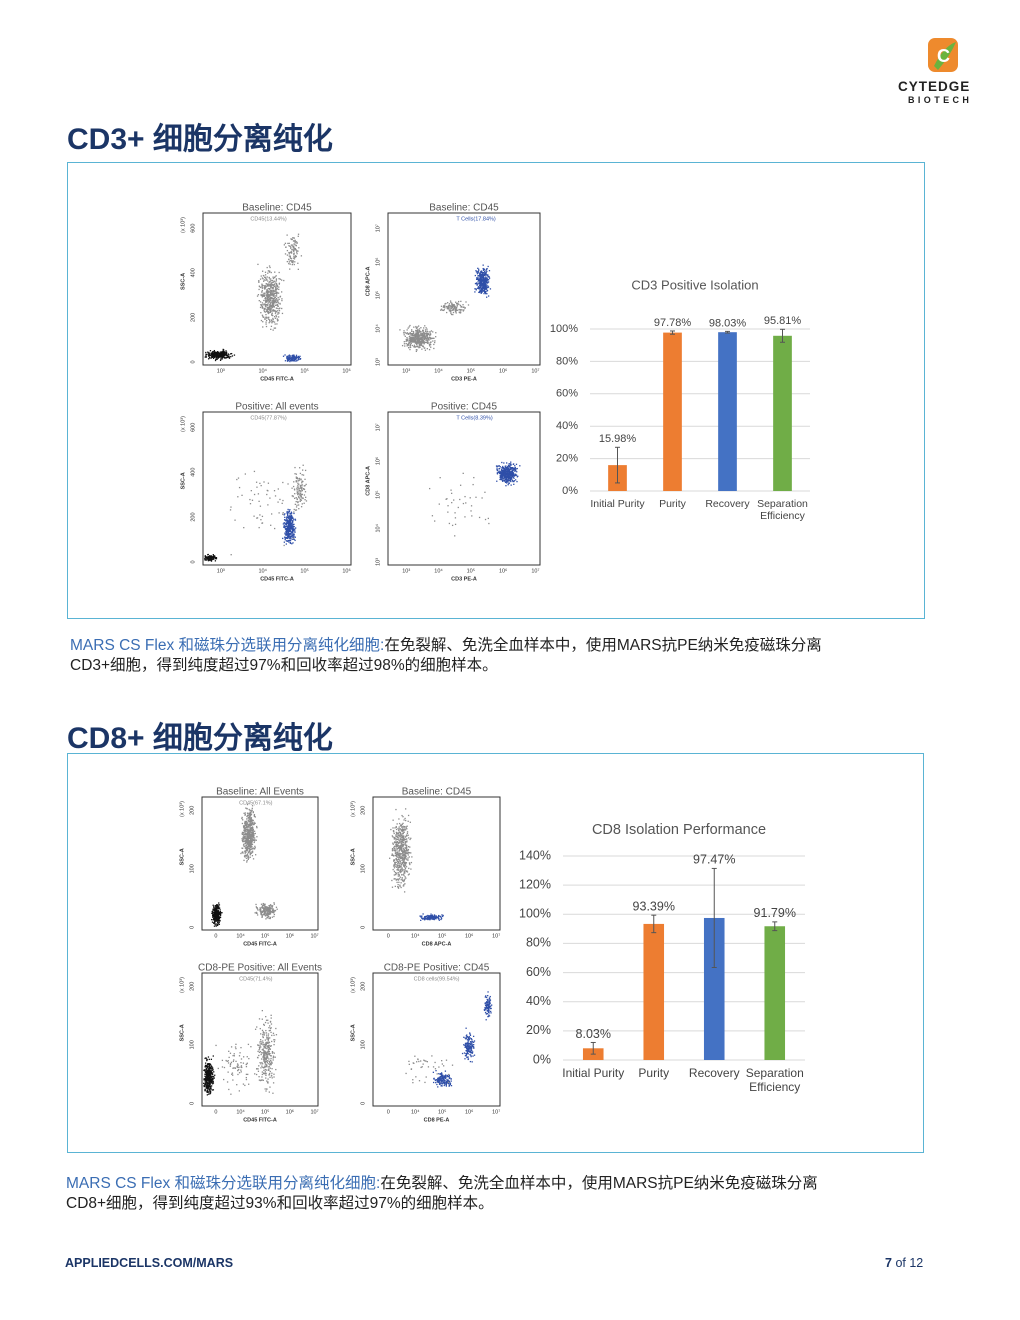  I want to click on bar, so click(672, 411).